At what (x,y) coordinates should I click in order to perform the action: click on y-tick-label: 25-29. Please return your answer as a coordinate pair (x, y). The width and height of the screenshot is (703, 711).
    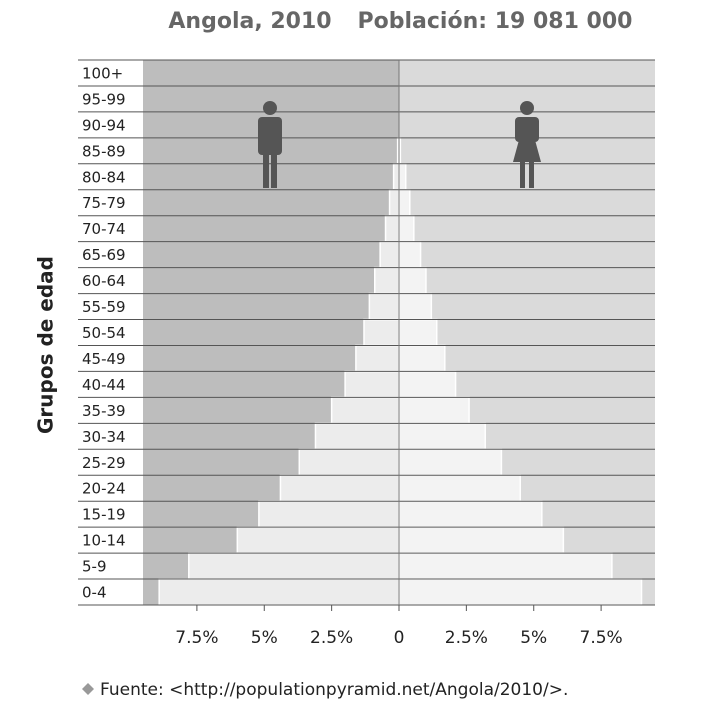
    Looking at the image, I should click on (104, 463).